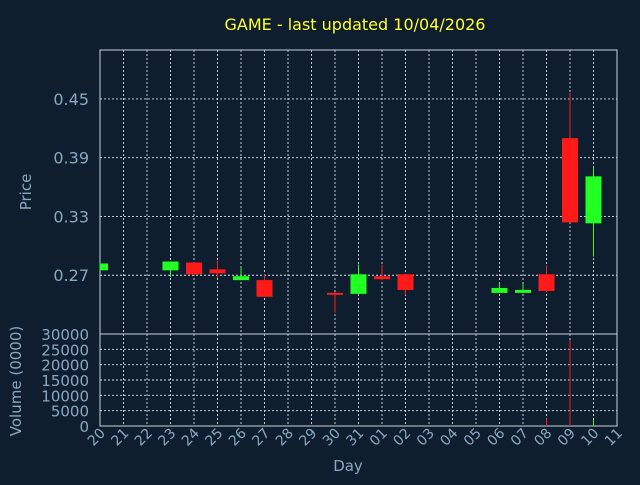 Image resolution: width=640 pixels, height=485 pixels. I want to click on x-tick-label: 06, so click(496, 437).